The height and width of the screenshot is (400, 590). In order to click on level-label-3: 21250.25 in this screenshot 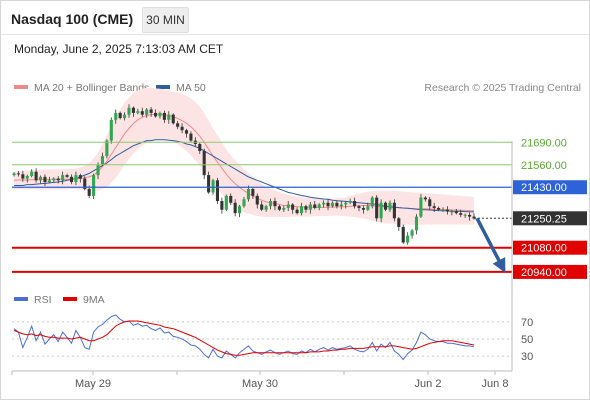, I will do `click(544, 219)`.